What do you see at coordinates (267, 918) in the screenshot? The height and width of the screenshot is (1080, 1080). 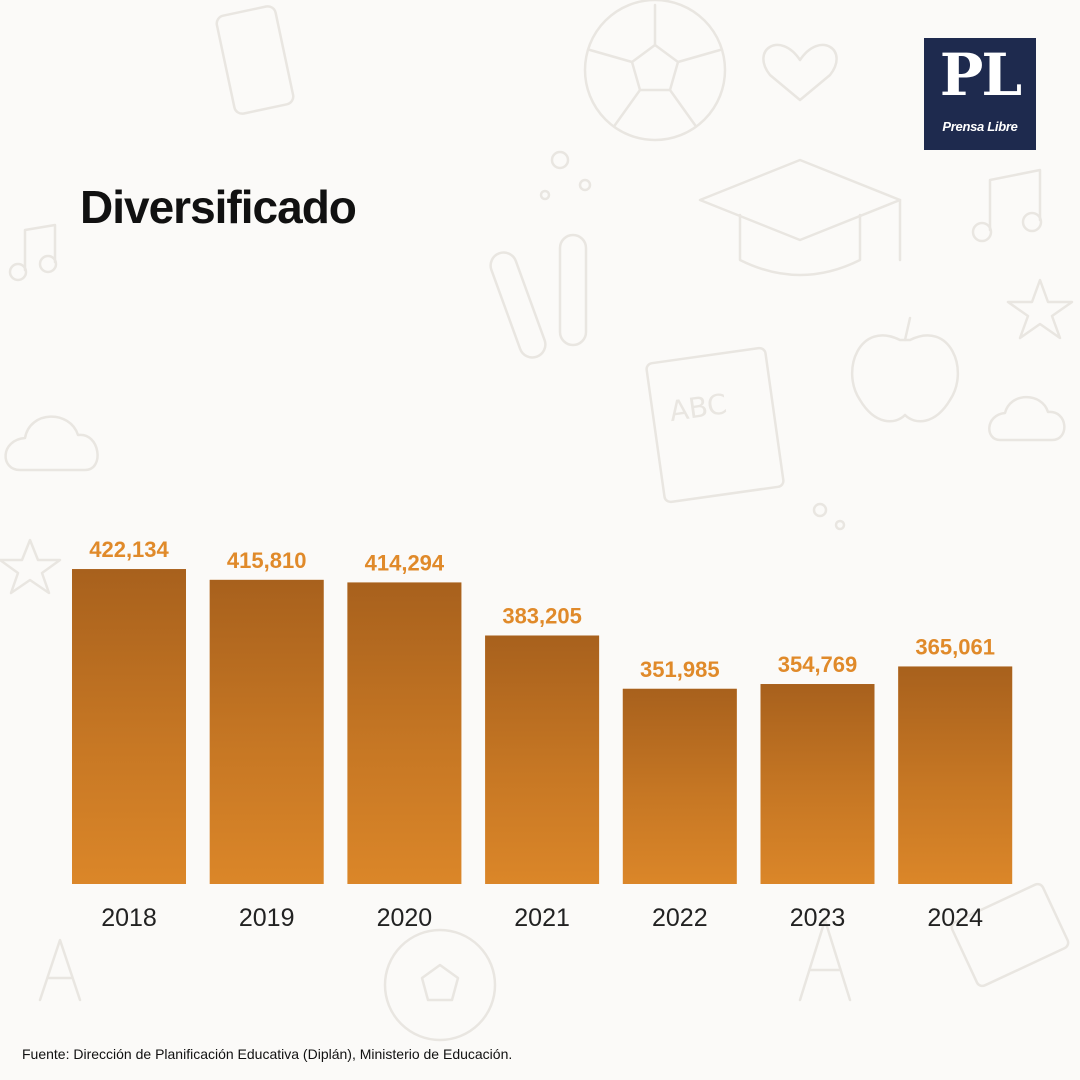 I see `x-tick-label: 2019` at bounding box center [267, 918].